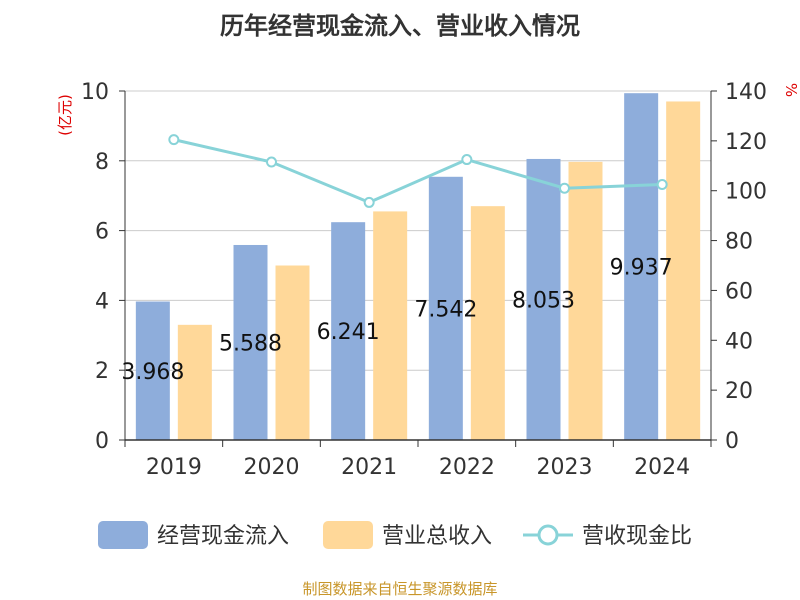 The height and width of the screenshot is (600, 800). What do you see at coordinates (437, 536) in the screenshot?
I see `legend-label-revenue: 营业总收入` at bounding box center [437, 536].